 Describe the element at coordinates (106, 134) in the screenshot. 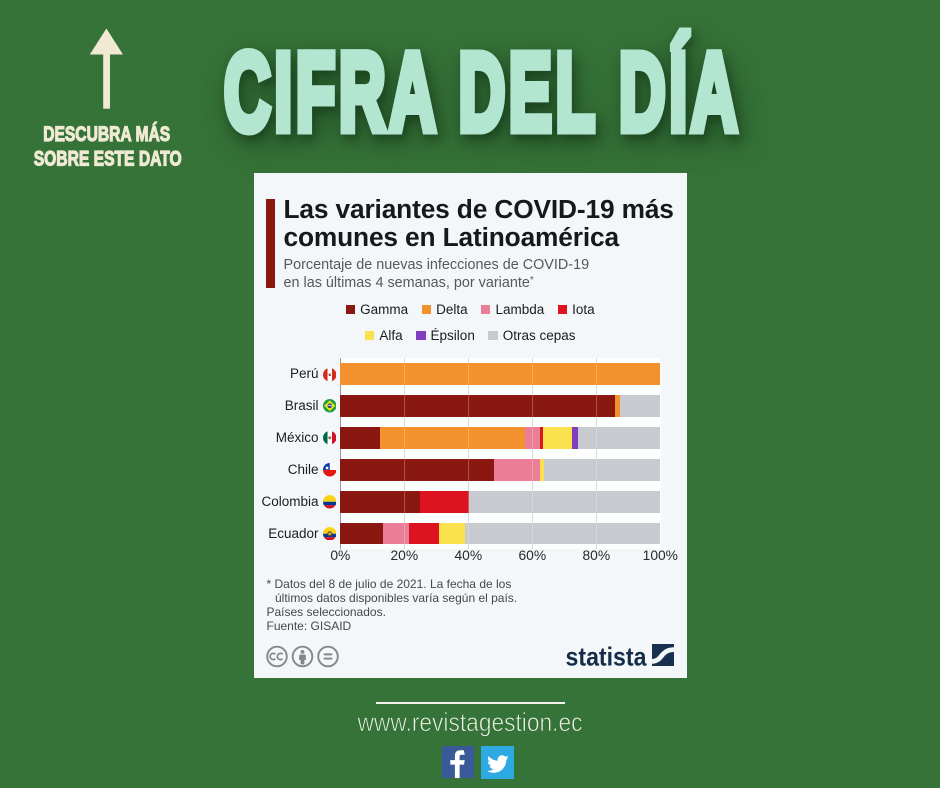

I see `svg-text: DESCUBRA MÁS` at that location.